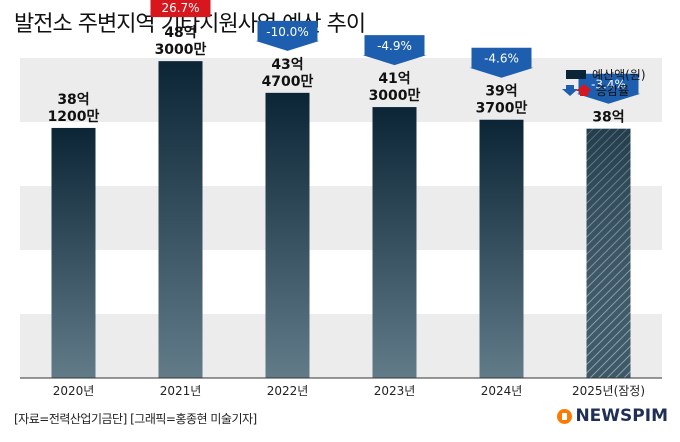 This screenshot has height=442, width=680. I want to click on value-label: 4700만, so click(288, 82).